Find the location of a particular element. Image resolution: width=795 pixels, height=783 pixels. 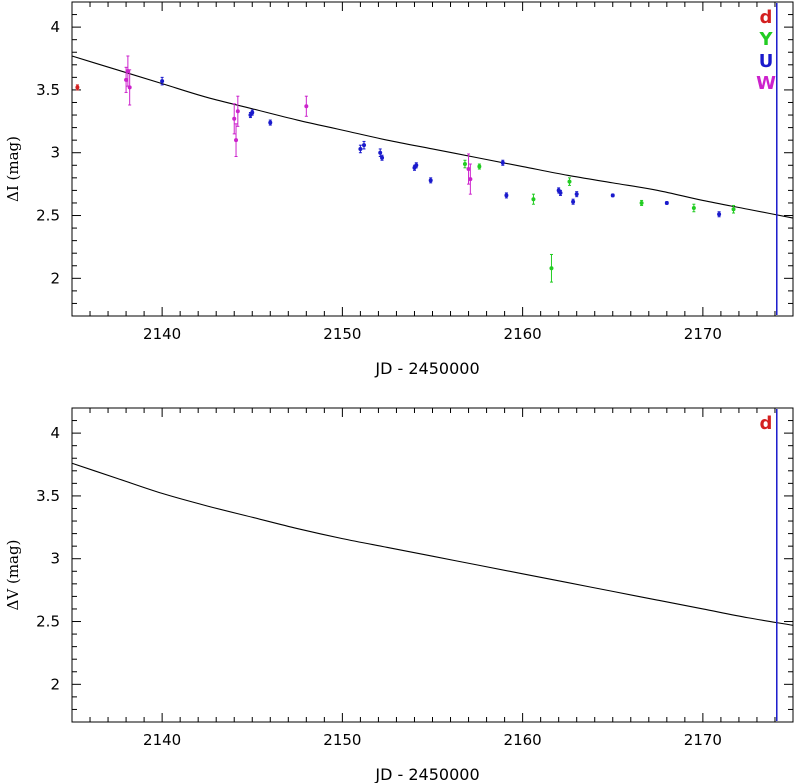

legend-entry-W: W is located at coordinates (766, 83).